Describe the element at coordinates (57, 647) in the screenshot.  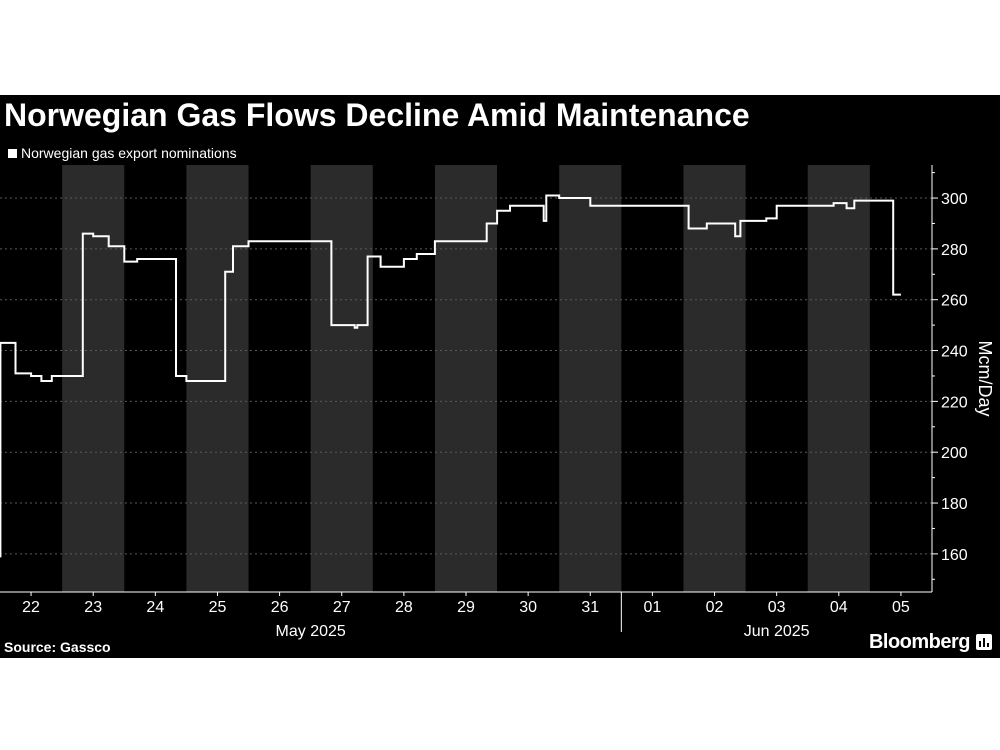
I see `source-note: Source: Gassco` at that location.